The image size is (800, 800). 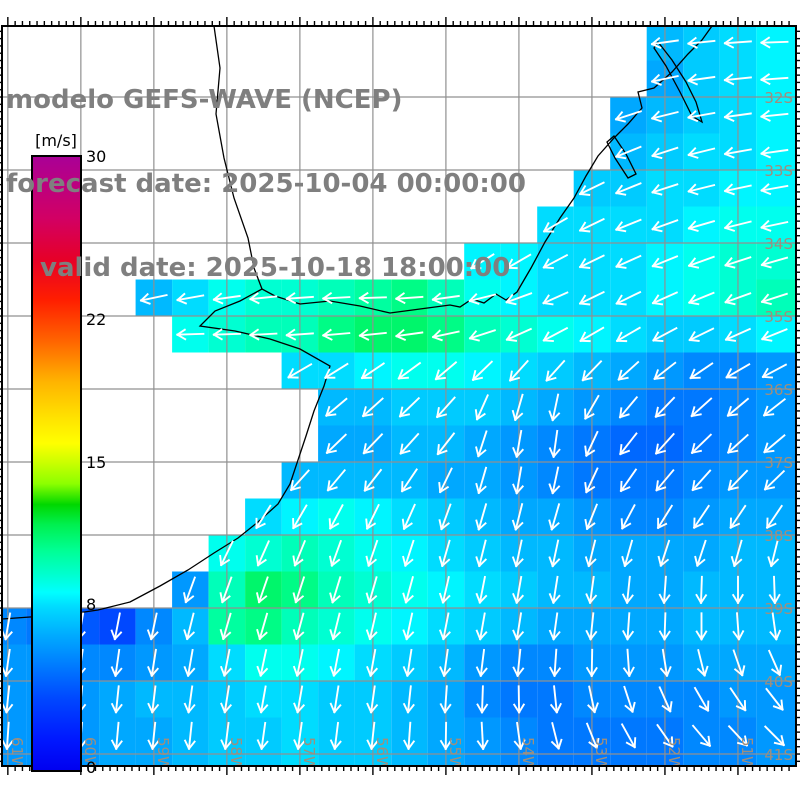 What do you see at coordinates (778, 171) in the screenshot?
I see `latitude-label: 33S` at bounding box center [778, 171].